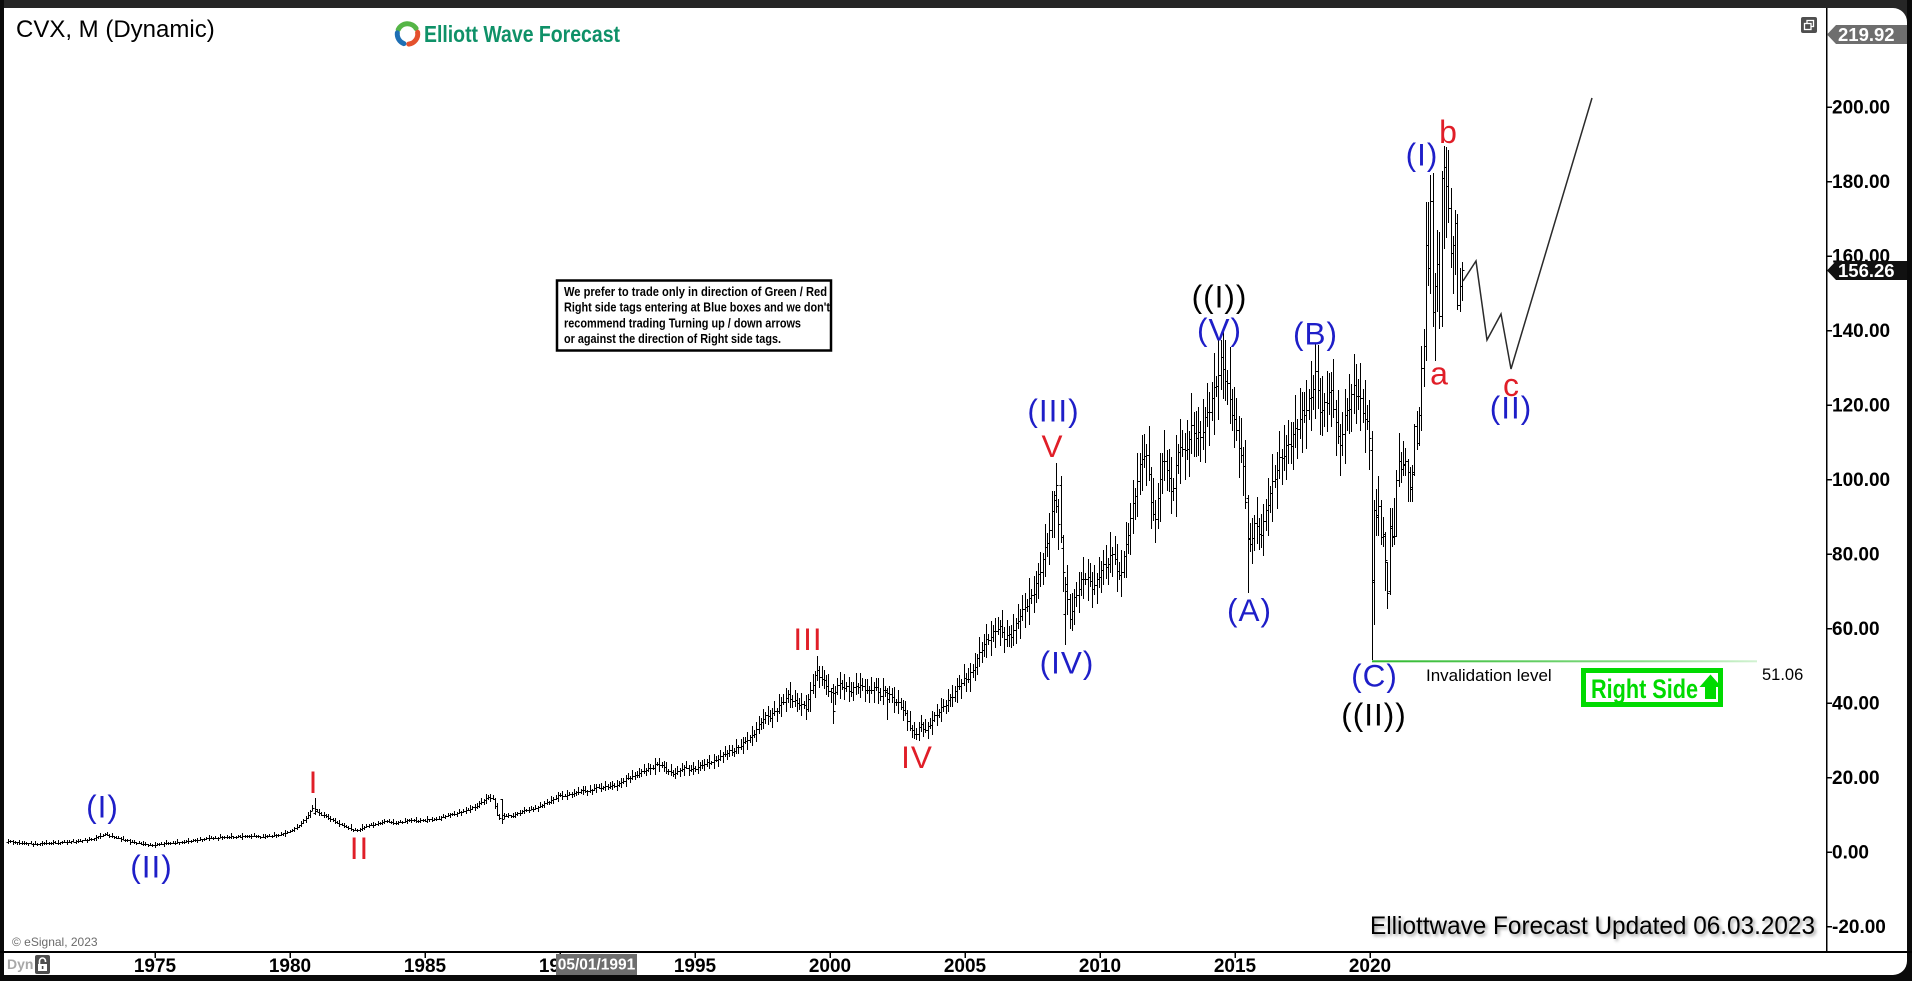 Image resolution: width=1912 pixels, height=981 pixels. What do you see at coordinates (1866, 34) in the screenshot?
I see `svg-text: 219.92` at bounding box center [1866, 34].